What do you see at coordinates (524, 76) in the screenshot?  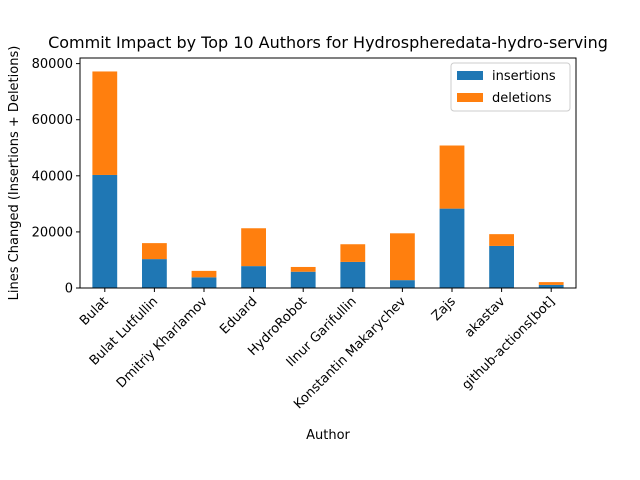 I see `legend-label-insertions: insertions` at bounding box center [524, 76].